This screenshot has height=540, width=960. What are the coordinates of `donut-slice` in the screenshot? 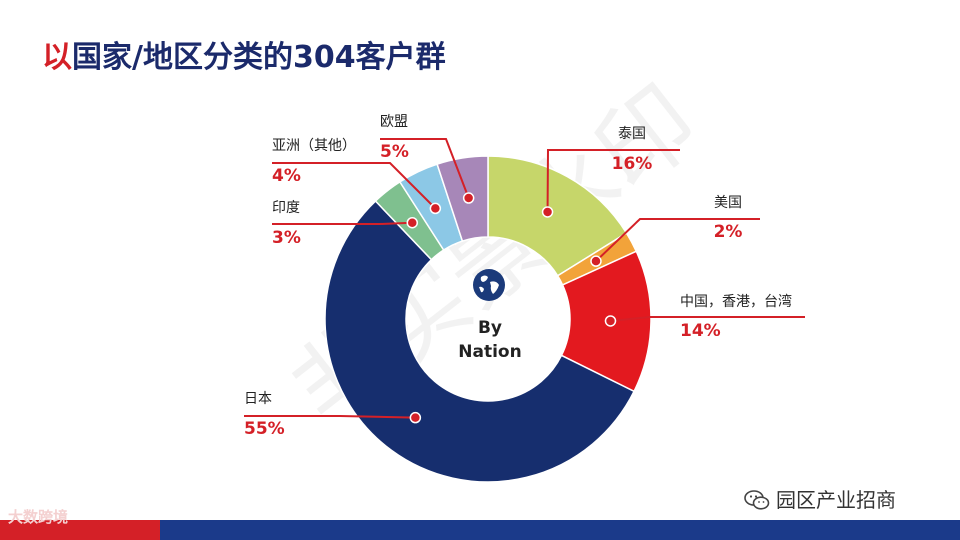 It's located at (462, 199).